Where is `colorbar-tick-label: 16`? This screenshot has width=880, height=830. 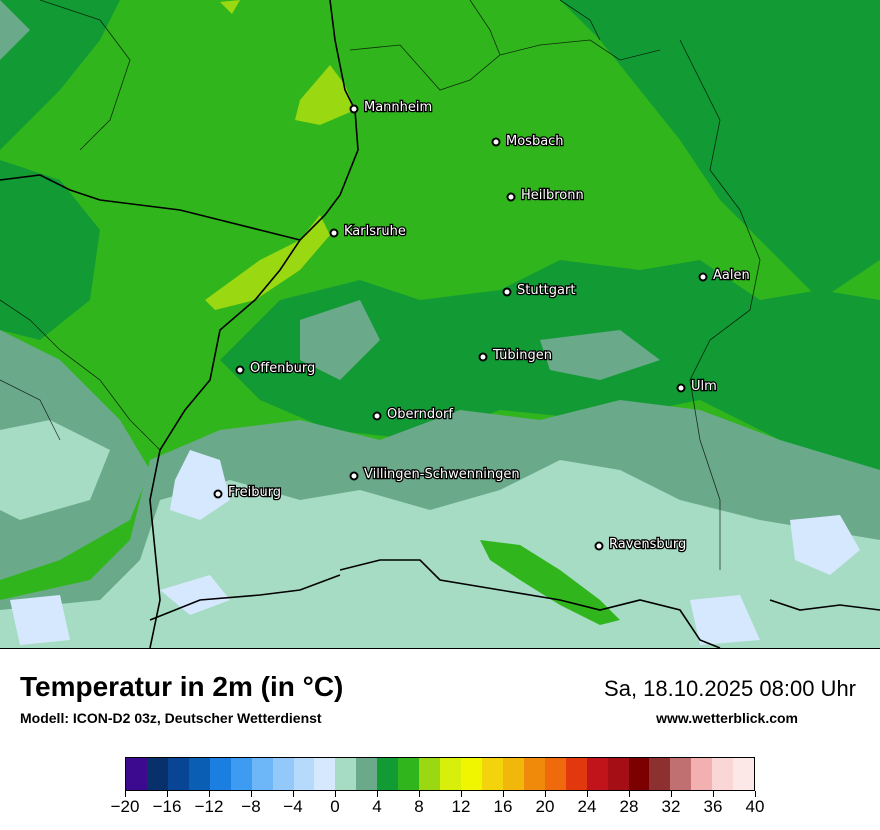
colorbar-tick-label: 16 is located at coordinates (503, 806).